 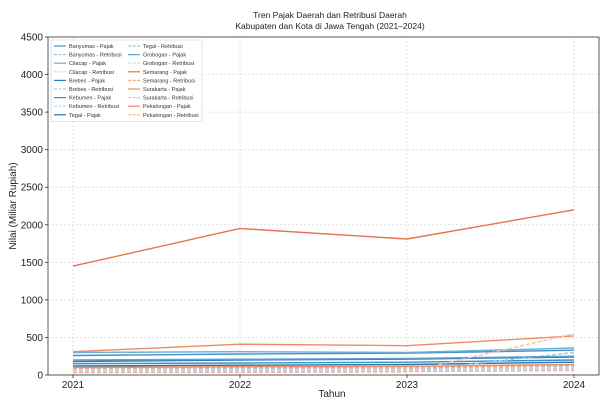 I want to click on y-tick-label: 0, so click(x=40, y=376).